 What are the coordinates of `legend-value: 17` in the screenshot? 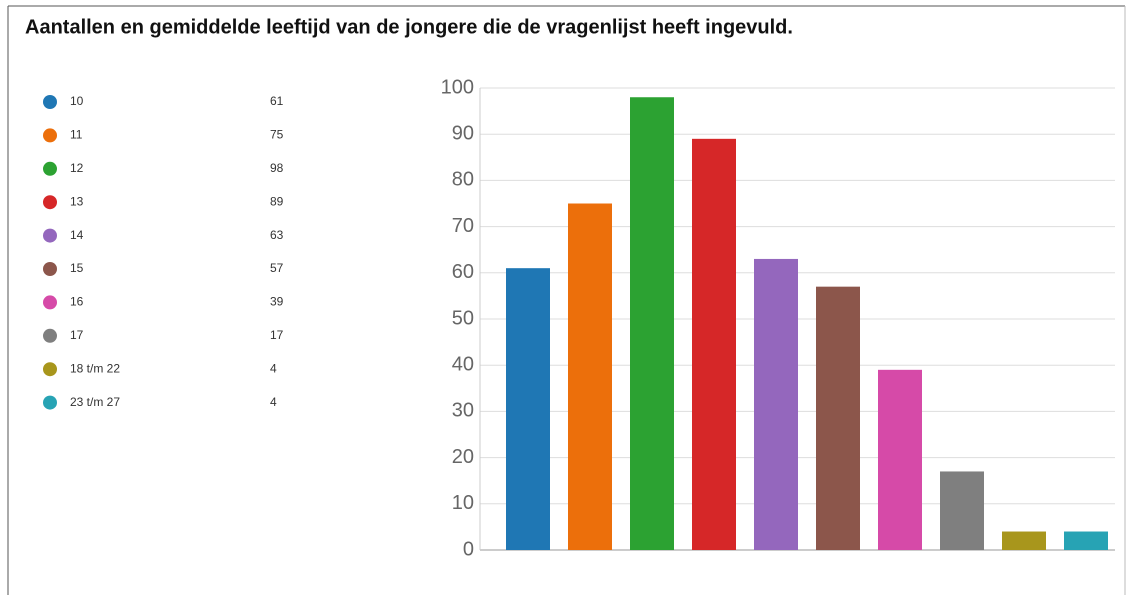 It's located at (277, 335).